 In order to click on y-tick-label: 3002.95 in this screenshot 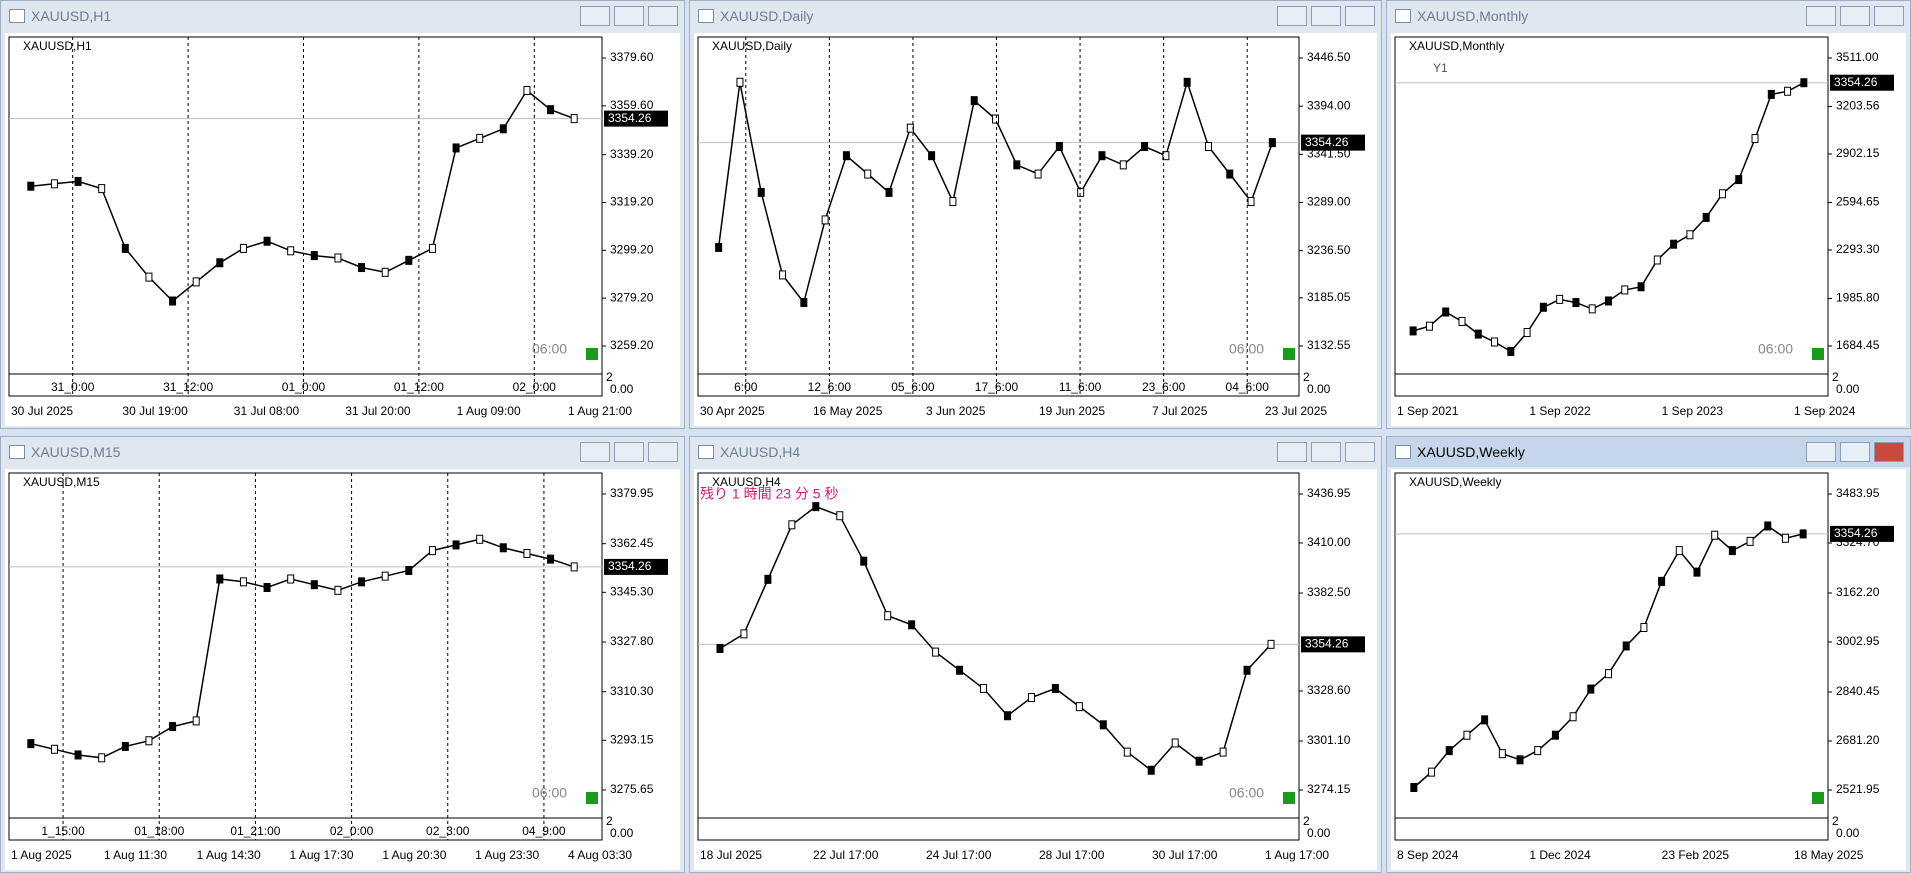, I will do `click(1858, 641)`.